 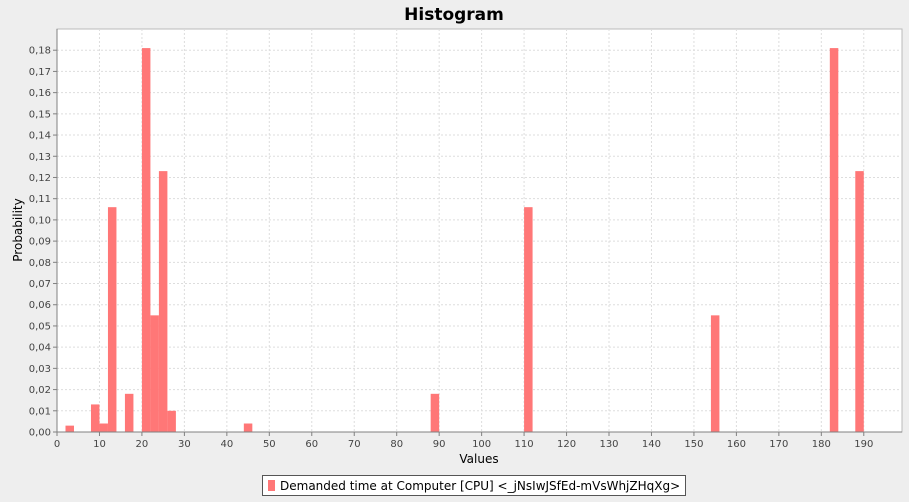 I want to click on x-tick-label: 90, so click(x=439, y=444).